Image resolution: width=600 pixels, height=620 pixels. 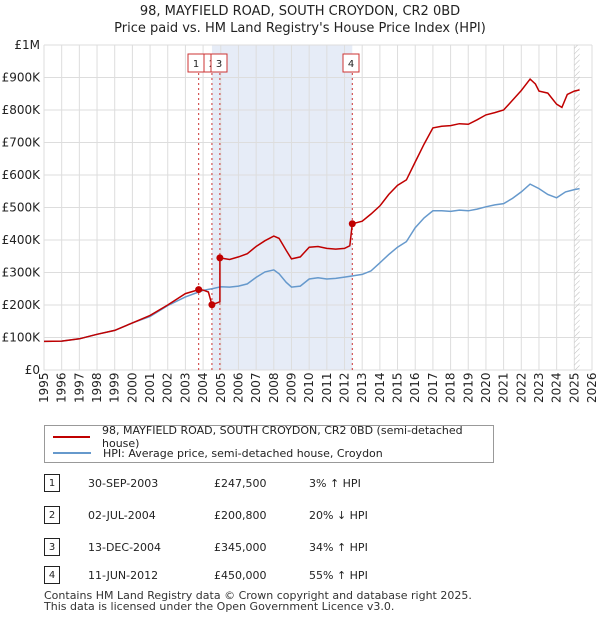 What do you see at coordinates (338, 575) in the screenshot?
I see `transaction-hpi: 55% ↑ HPI` at bounding box center [338, 575].